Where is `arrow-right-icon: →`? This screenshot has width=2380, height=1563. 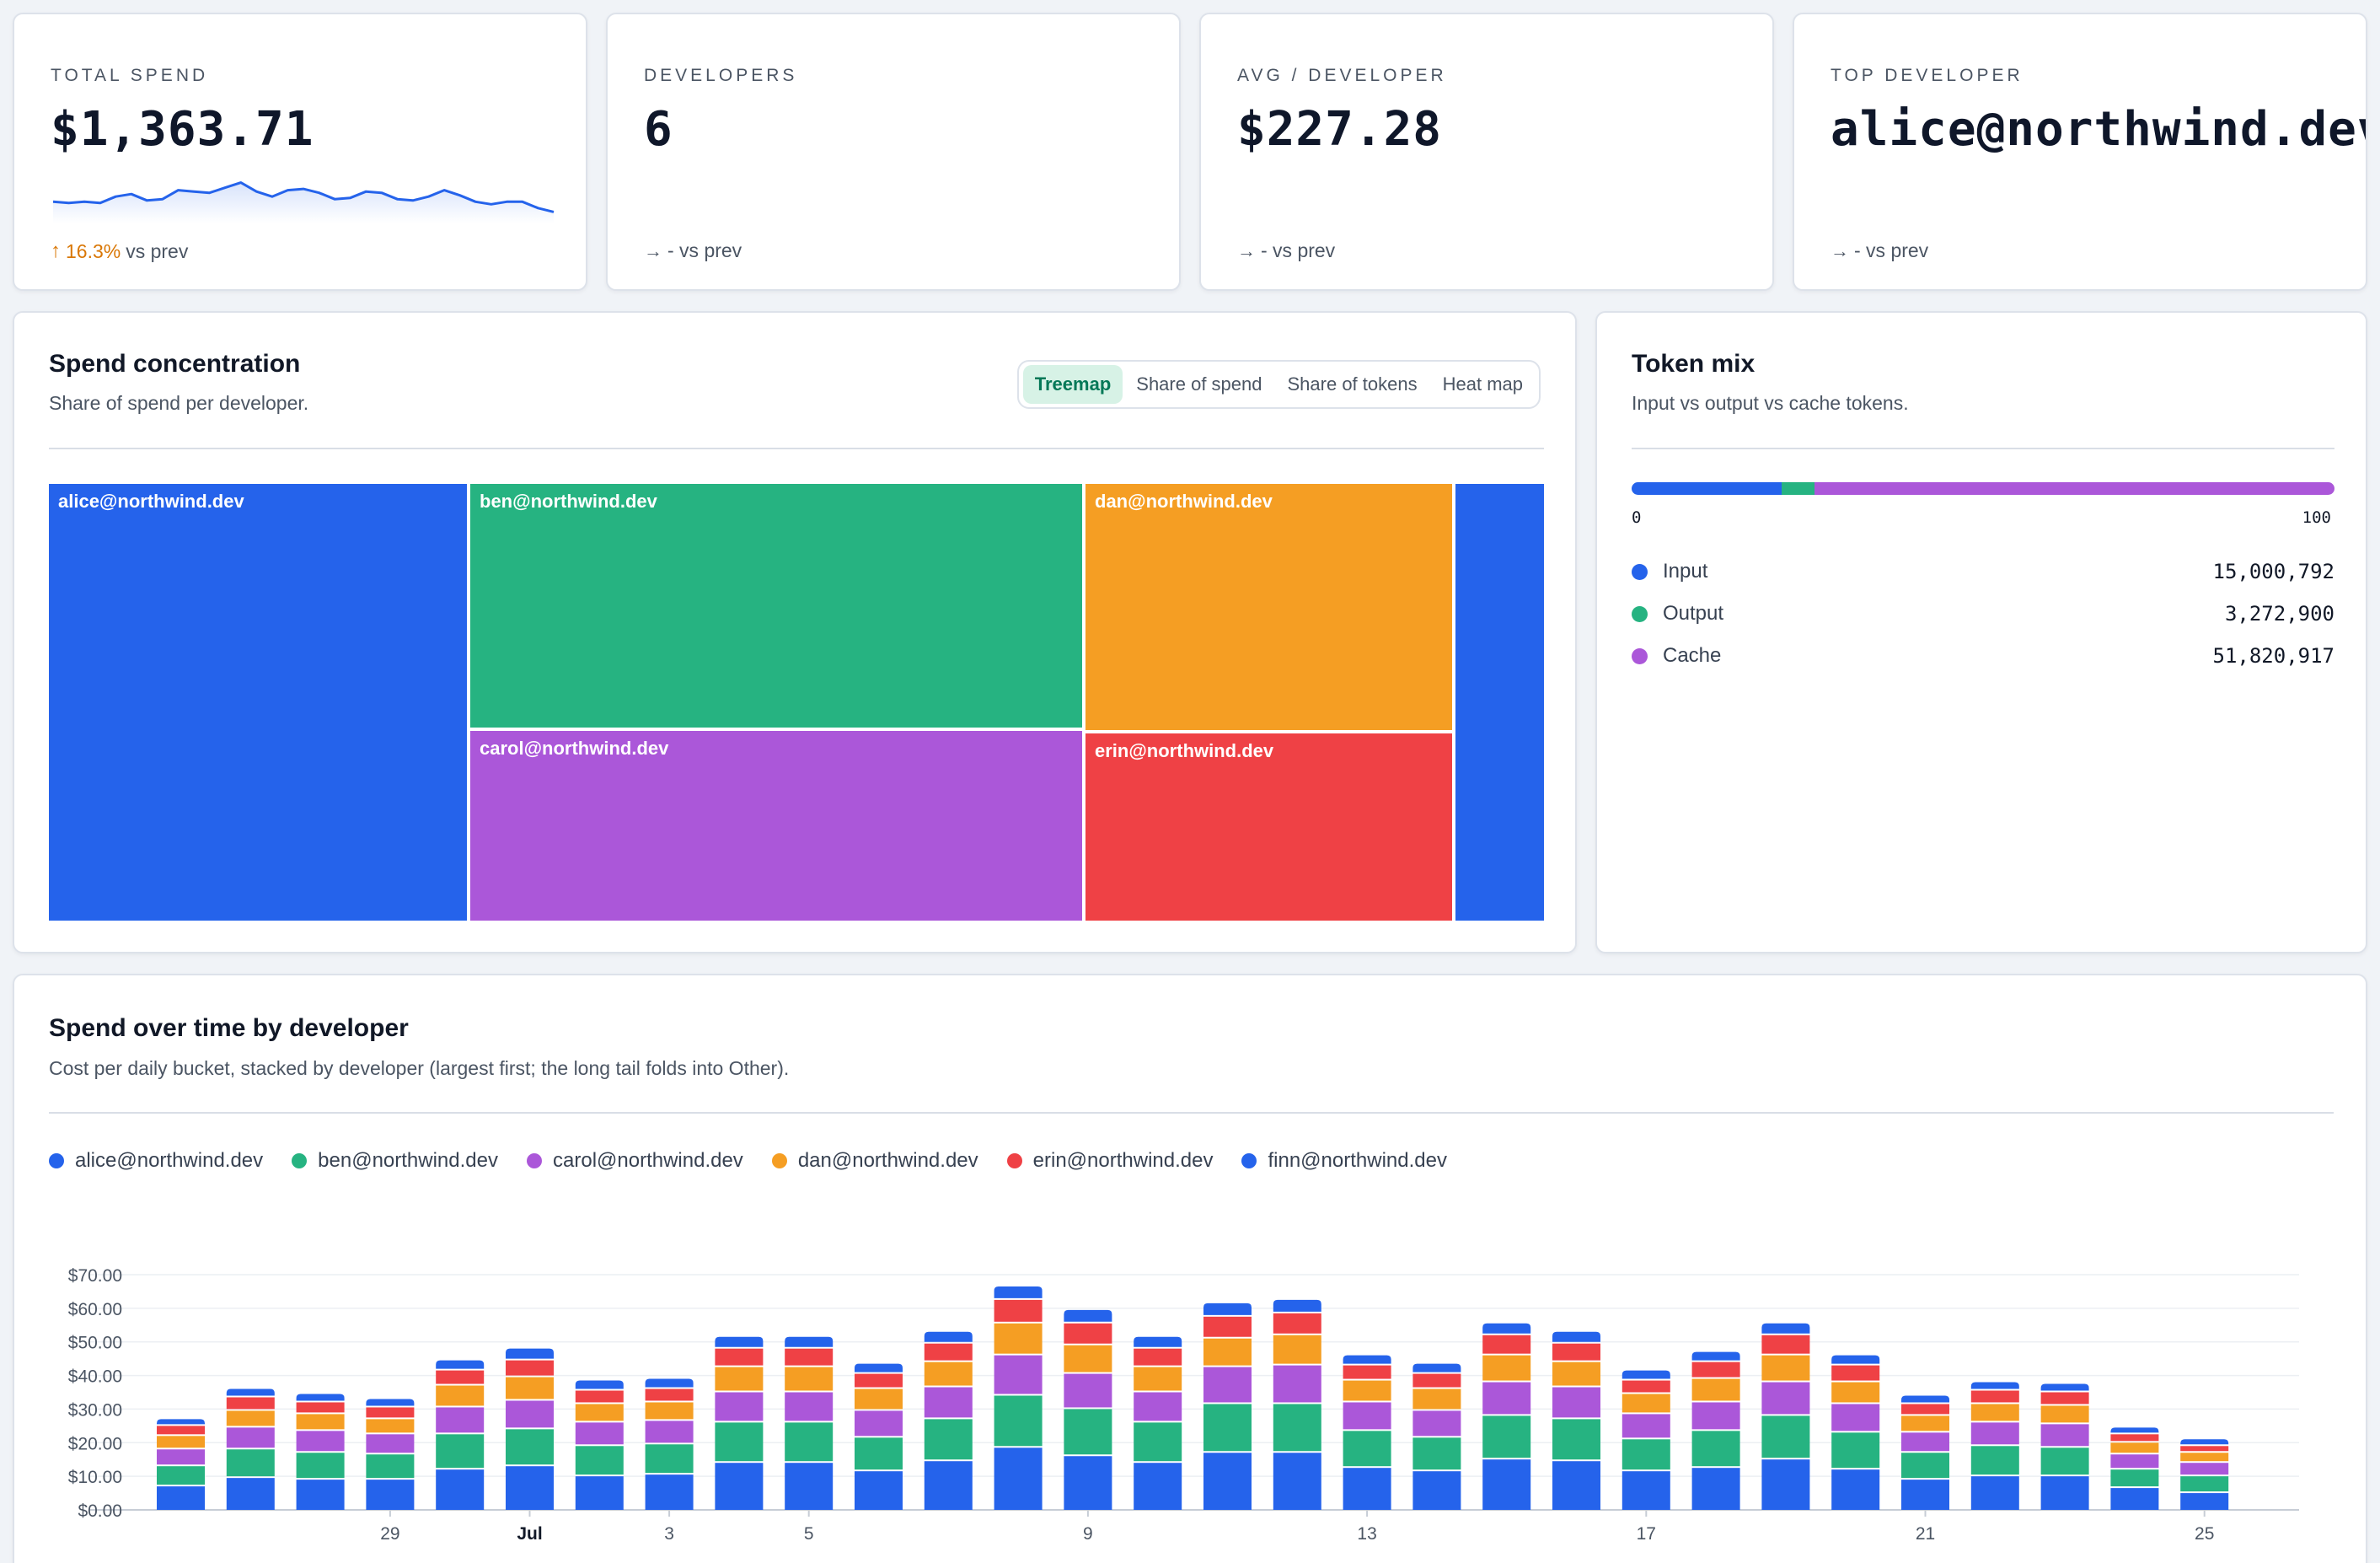
arrow-right-icon: → is located at coordinates (653, 250).